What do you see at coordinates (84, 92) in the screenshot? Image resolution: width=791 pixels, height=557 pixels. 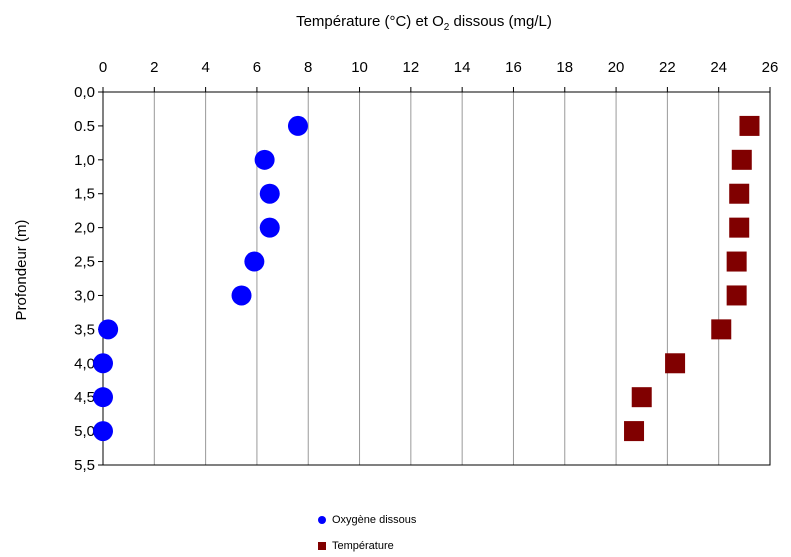 I see `y-tick-label: 0,0` at bounding box center [84, 92].